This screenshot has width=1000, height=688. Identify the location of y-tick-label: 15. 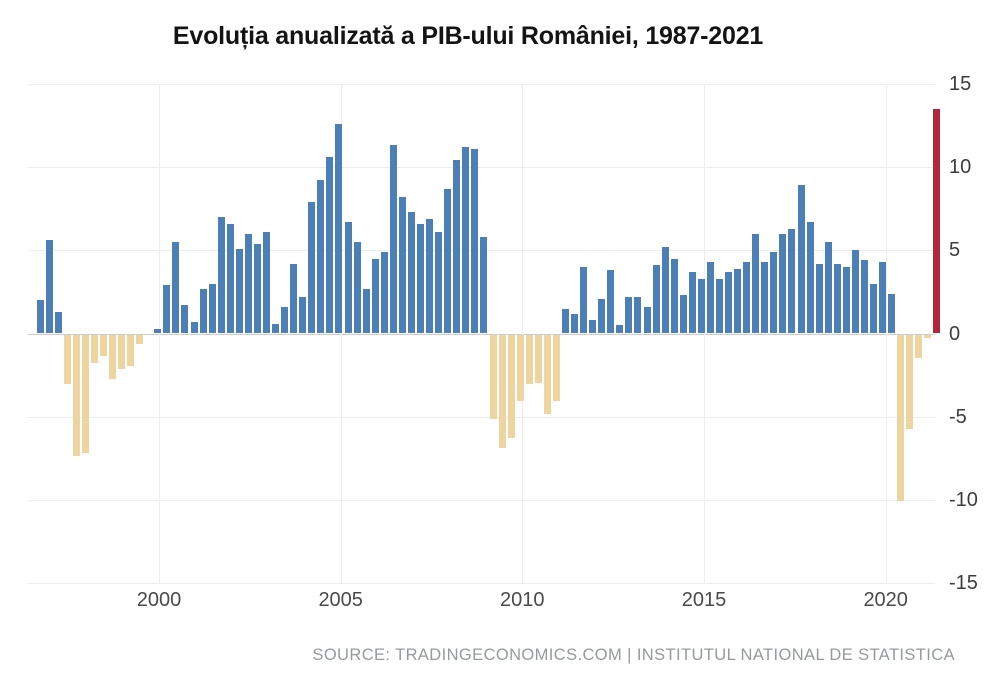
(960, 83).